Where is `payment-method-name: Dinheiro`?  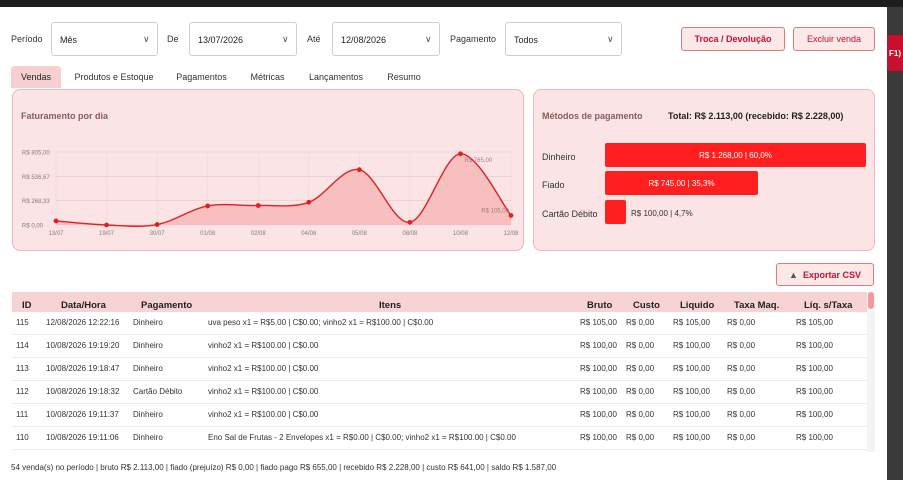
payment-method-name: Dinheiro is located at coordinates (559, 157).